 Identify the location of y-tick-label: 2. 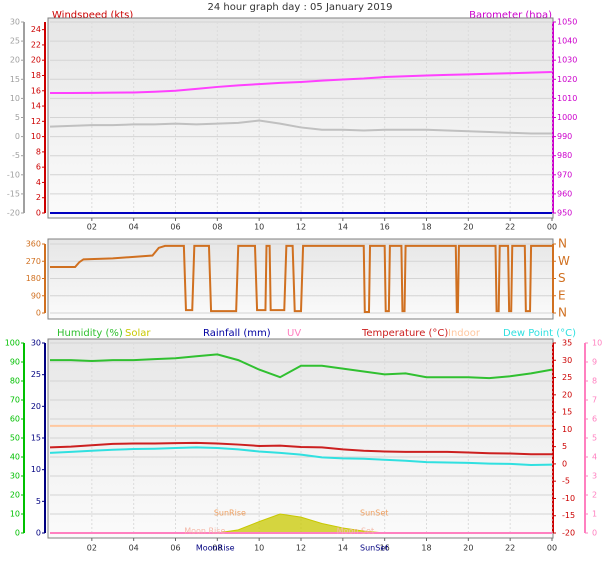
(38, 197).